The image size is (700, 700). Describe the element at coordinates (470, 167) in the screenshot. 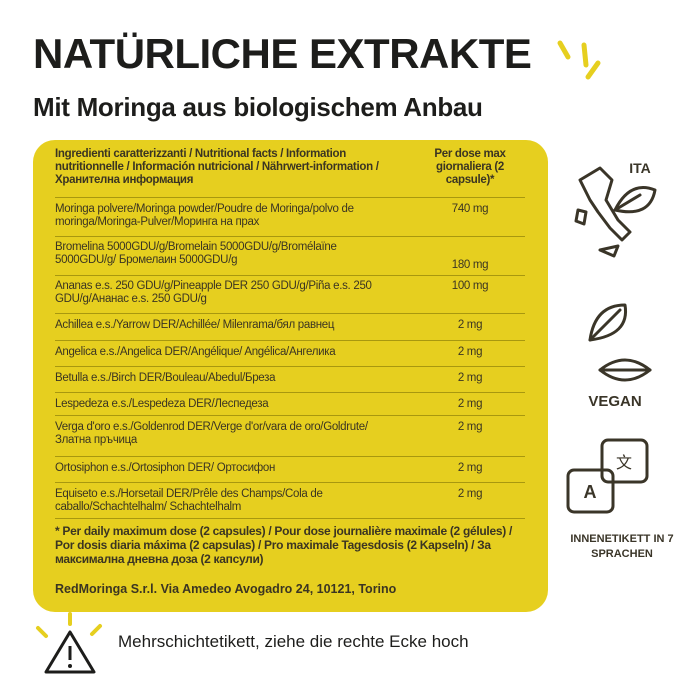

I see `header-cell: Per dose max giornaliera (2 capsule)*` at that location.